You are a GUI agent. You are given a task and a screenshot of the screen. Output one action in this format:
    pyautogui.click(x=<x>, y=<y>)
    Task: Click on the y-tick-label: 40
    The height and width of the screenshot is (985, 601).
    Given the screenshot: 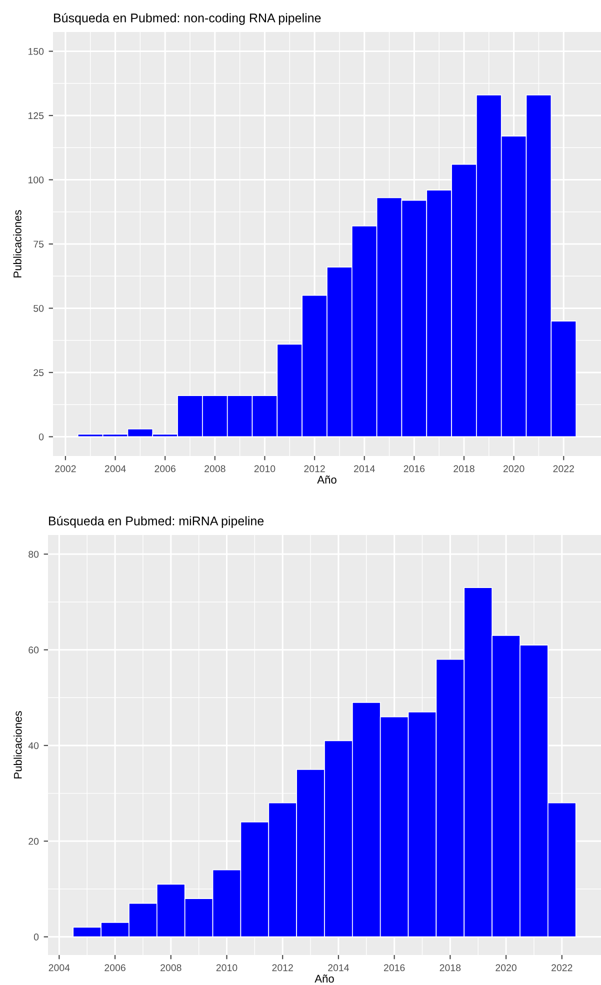 What is the action you would take?
    pyautogui.click(x=33, y=746)
    